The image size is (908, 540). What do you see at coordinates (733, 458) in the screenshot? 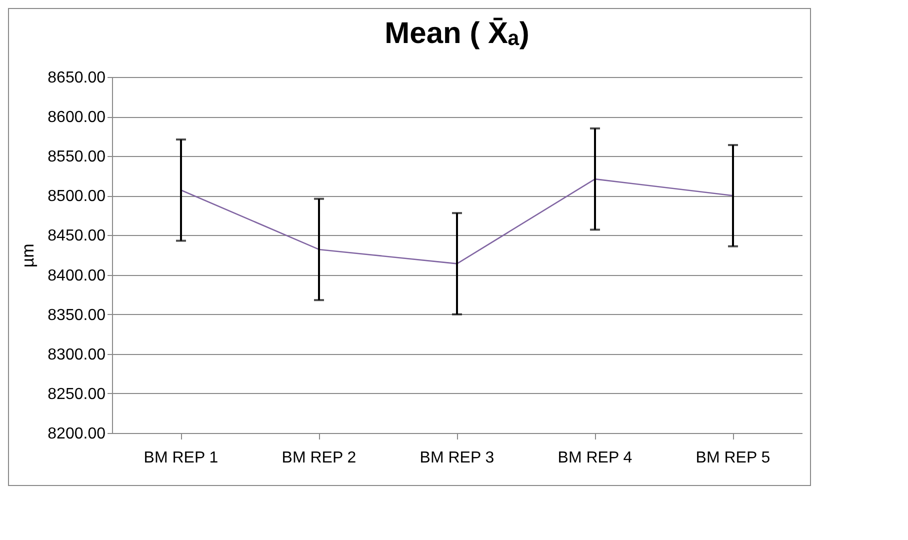
I see `x-tick-label: BM REP 5` at bounding box center [733, 458].